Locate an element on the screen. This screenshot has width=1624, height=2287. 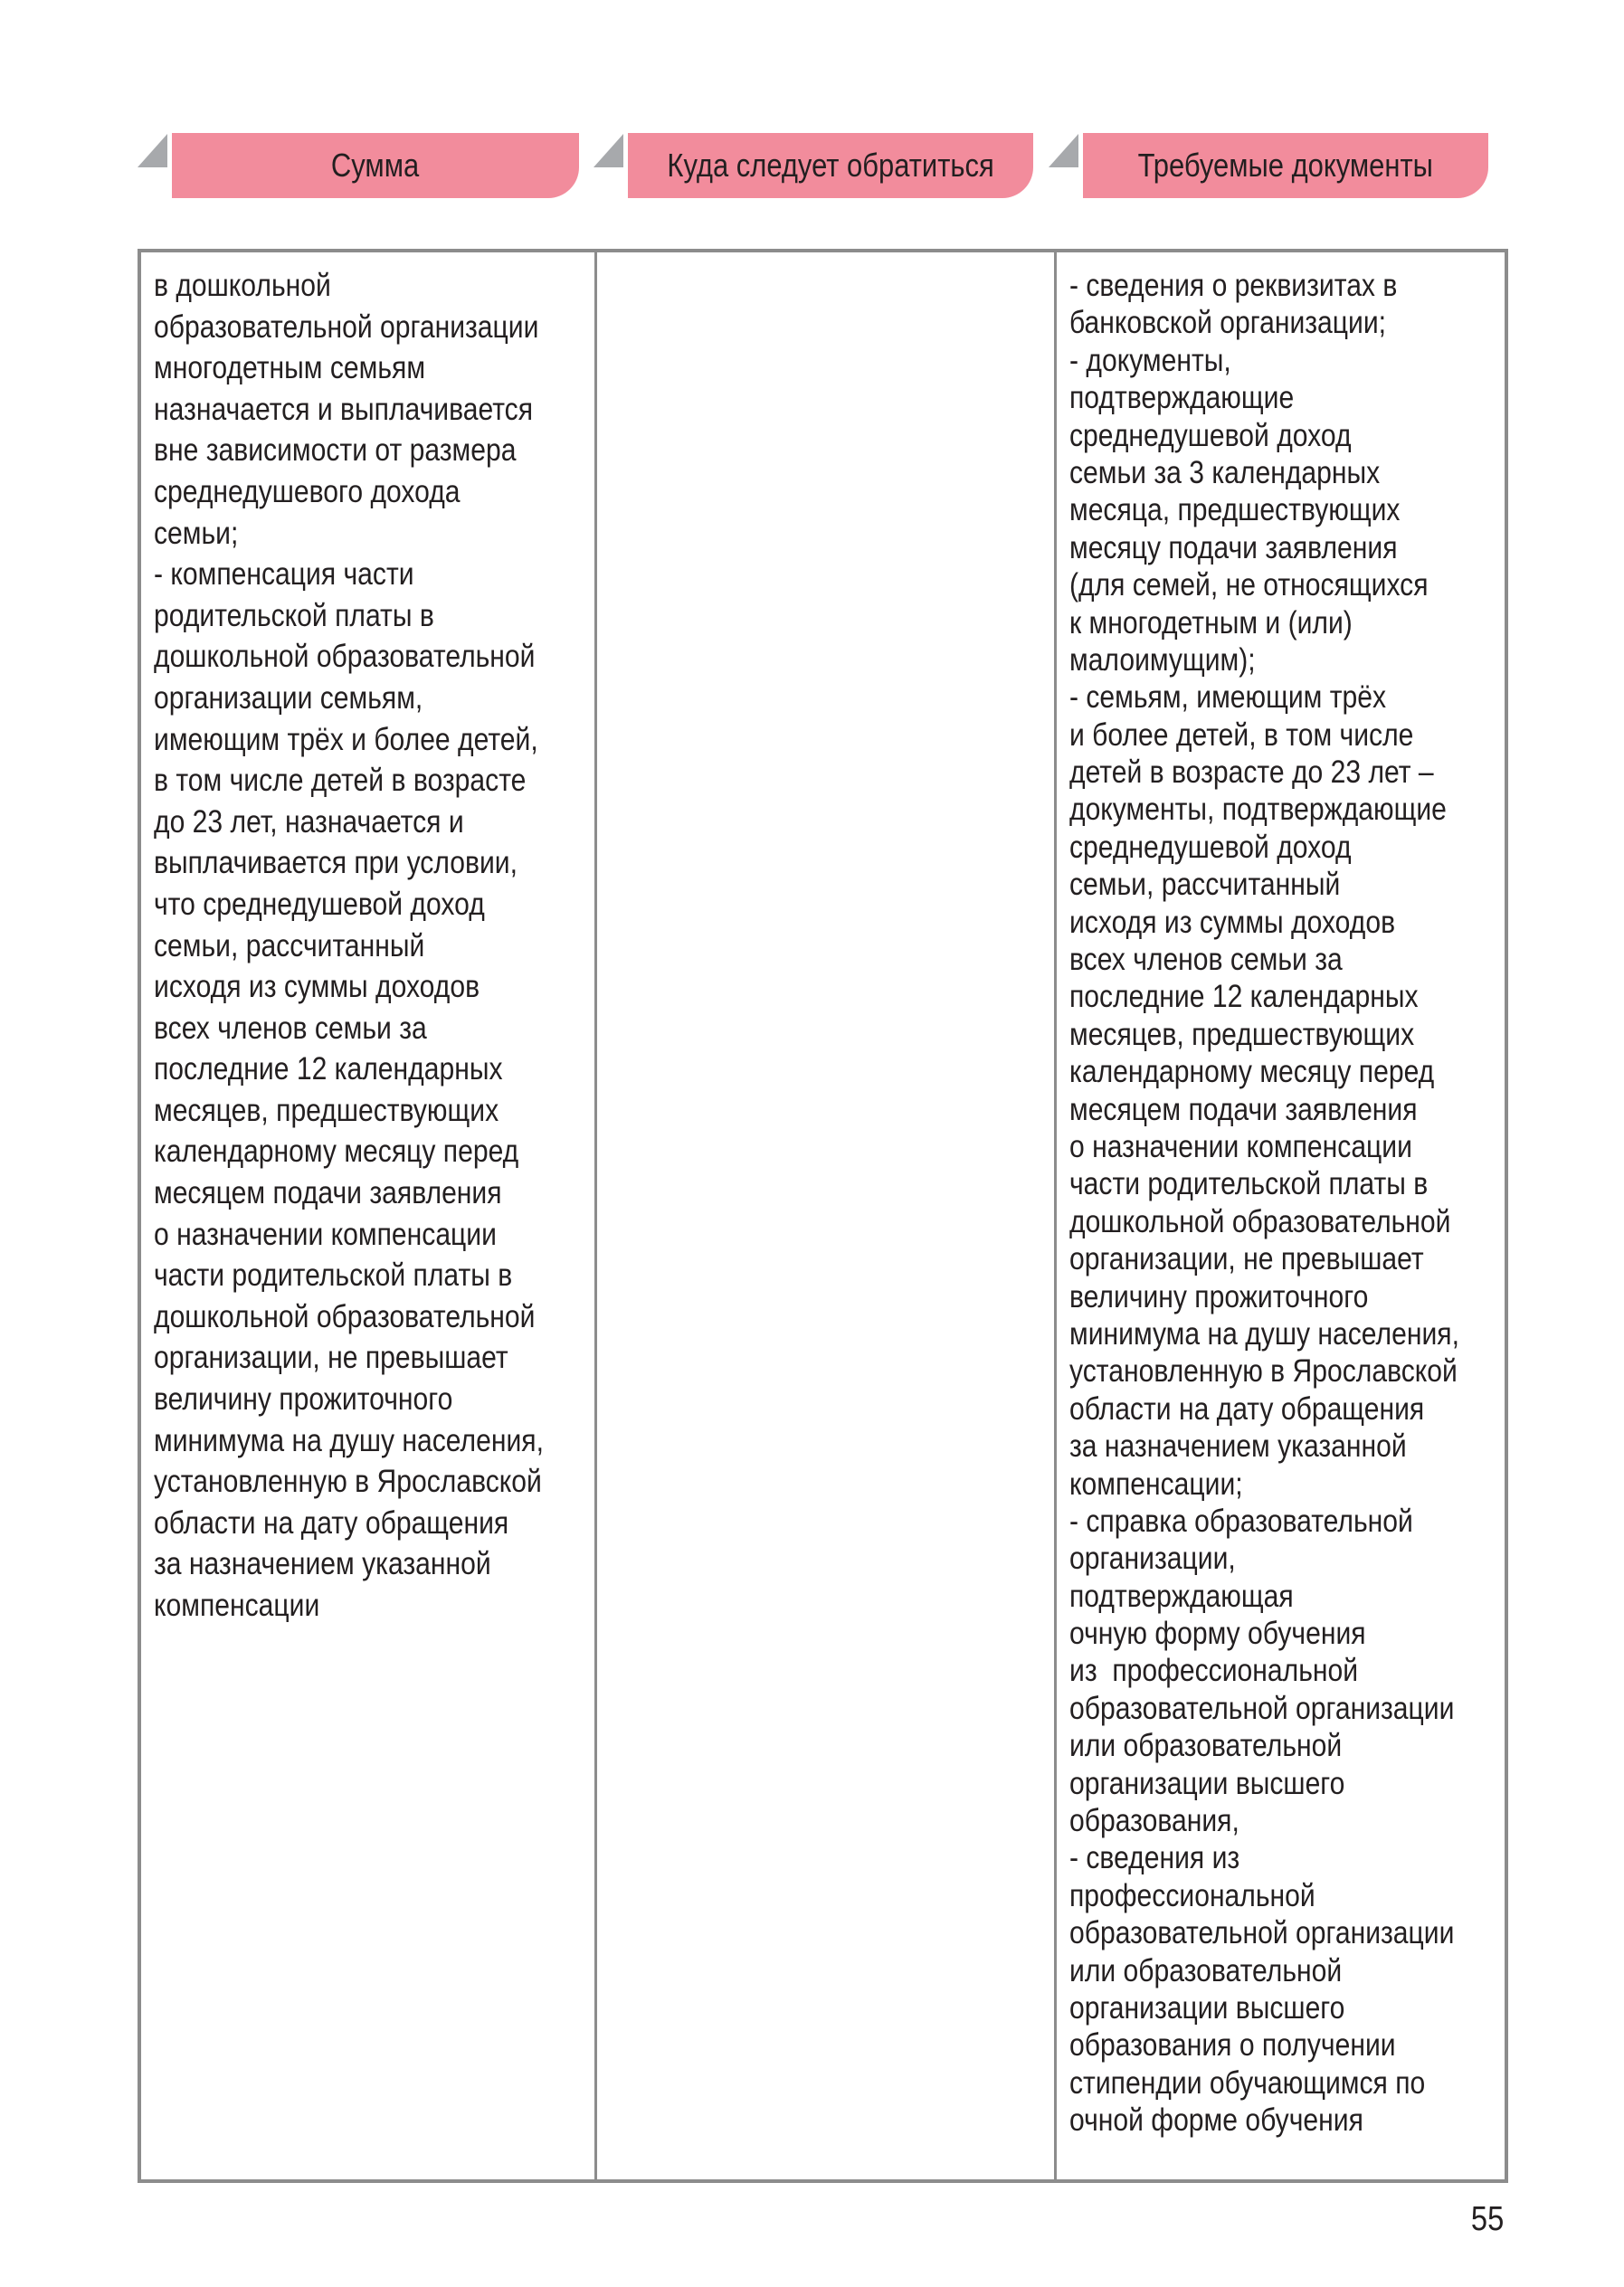
text-line: организации, is located at coordinates (1152, 1559).